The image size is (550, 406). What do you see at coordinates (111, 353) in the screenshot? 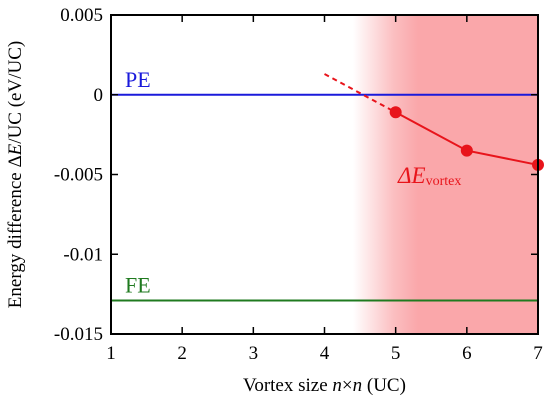
I see `x-tick-label: 1` at bounding box center [111, 353].